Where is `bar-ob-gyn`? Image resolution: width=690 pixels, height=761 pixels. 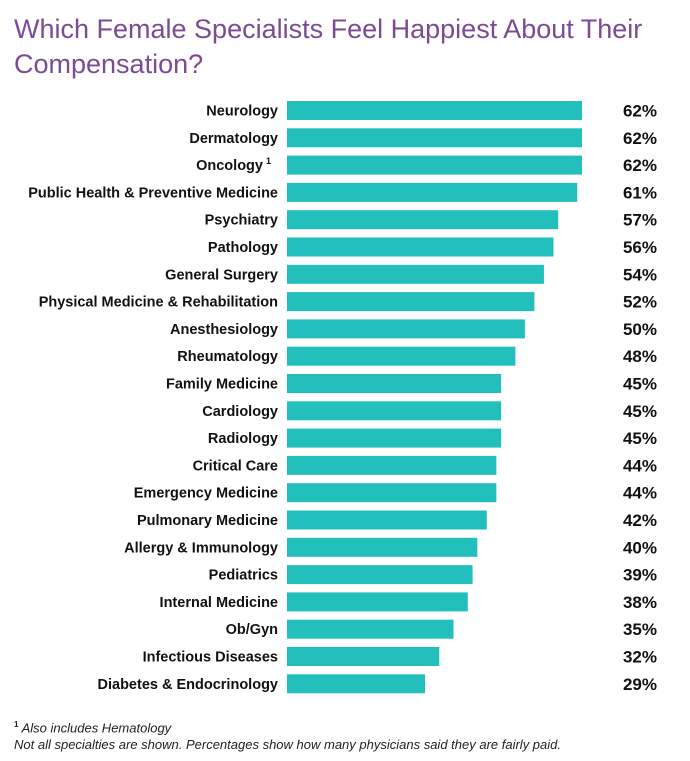
bar-ob-gyn is located at coordinates (370, 629).